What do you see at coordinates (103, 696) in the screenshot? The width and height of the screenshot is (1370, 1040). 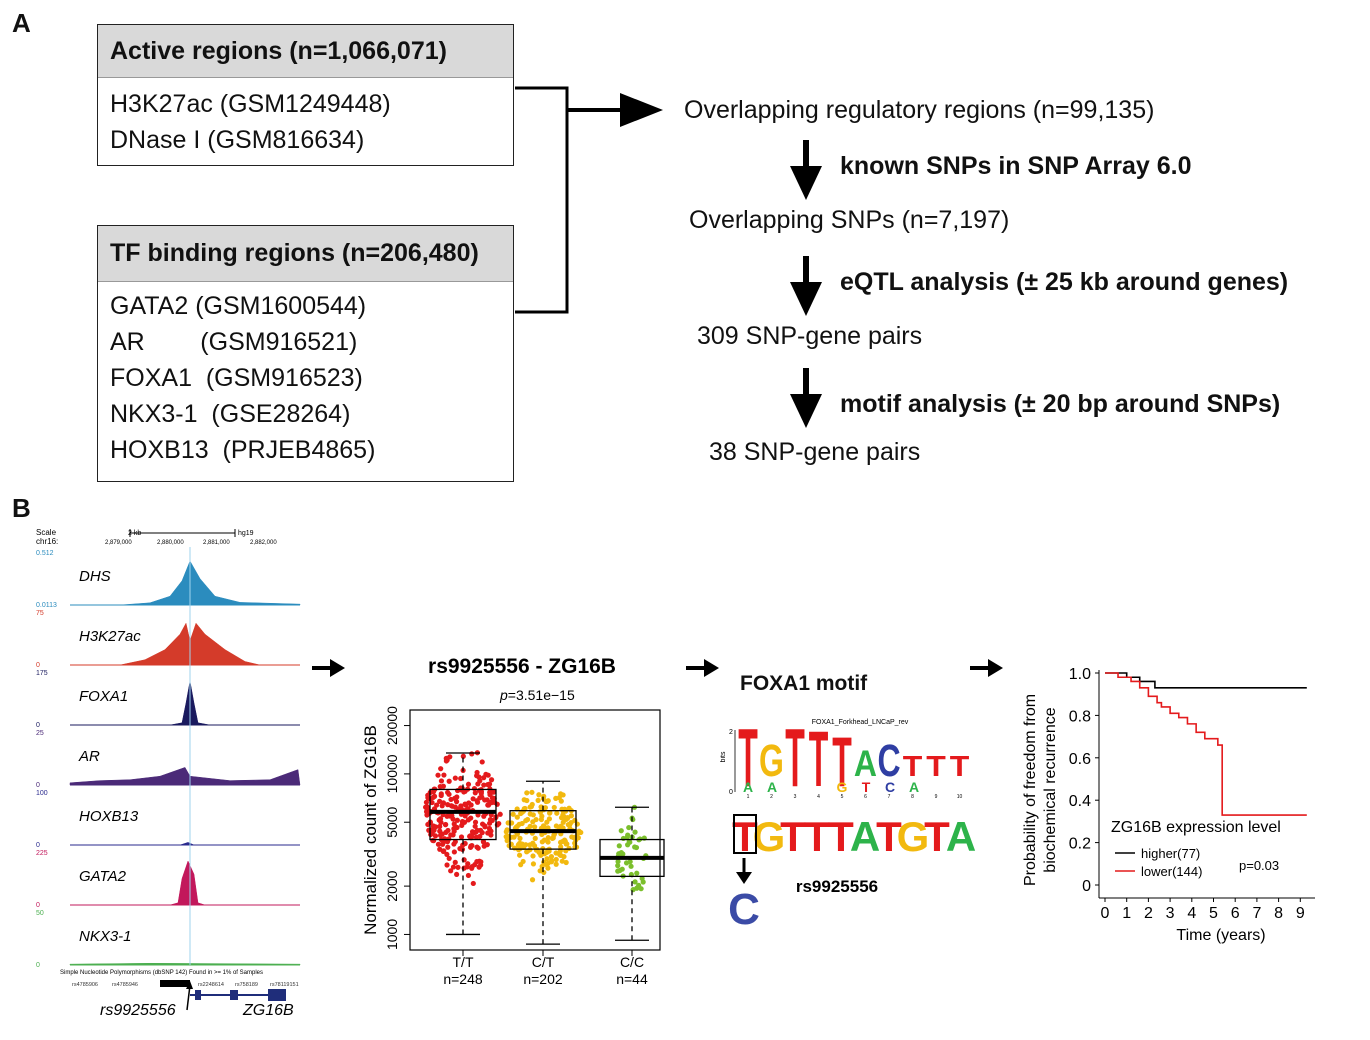 I see `track-label: FOXA1` at bounding box center [103, 696].